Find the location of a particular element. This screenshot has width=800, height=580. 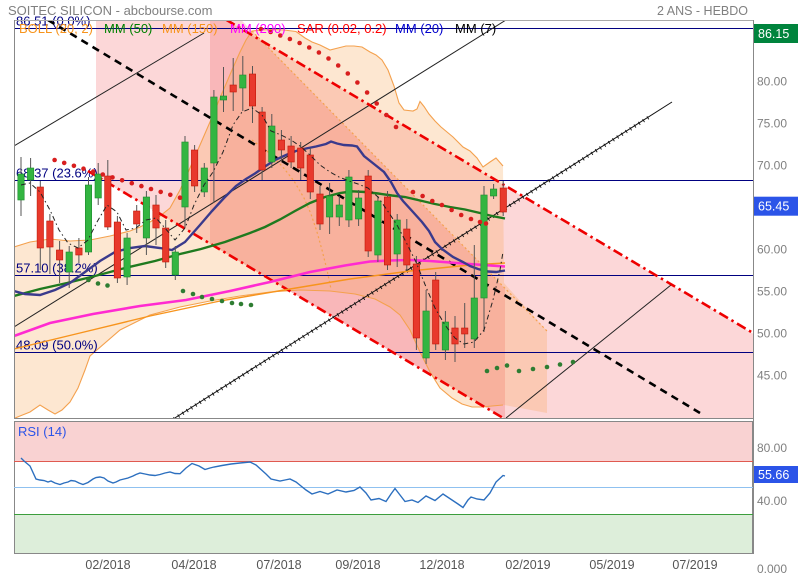

svg-text: 55.66 is located at coordinates (773, 475).